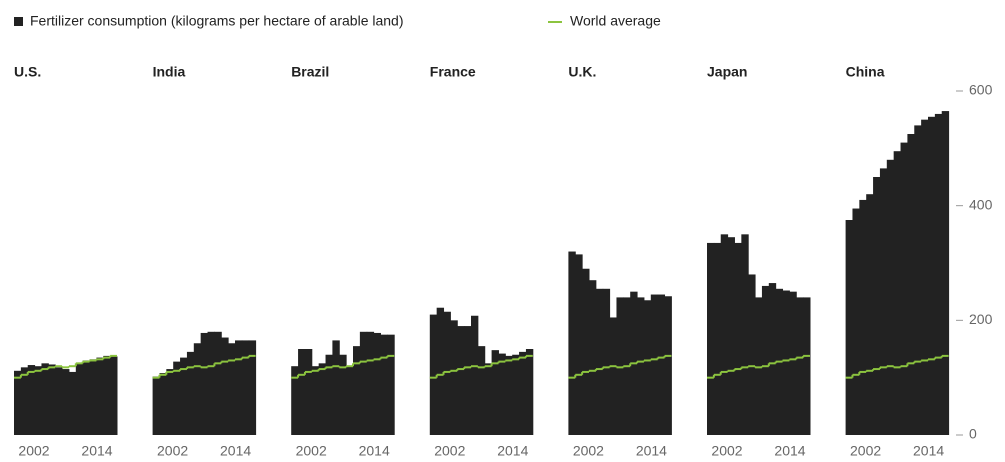  What do you see at coordinates (727, 72) in the screenshot?
I see `panel-title: Japan` at bounding box center [727, 72].